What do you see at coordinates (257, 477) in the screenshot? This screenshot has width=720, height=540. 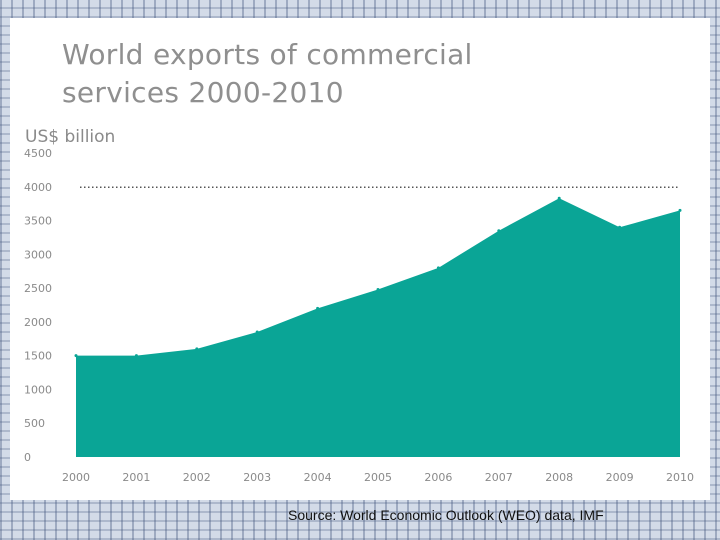 I see `x-tick-label: 2003` at bounding box center [257, 477].